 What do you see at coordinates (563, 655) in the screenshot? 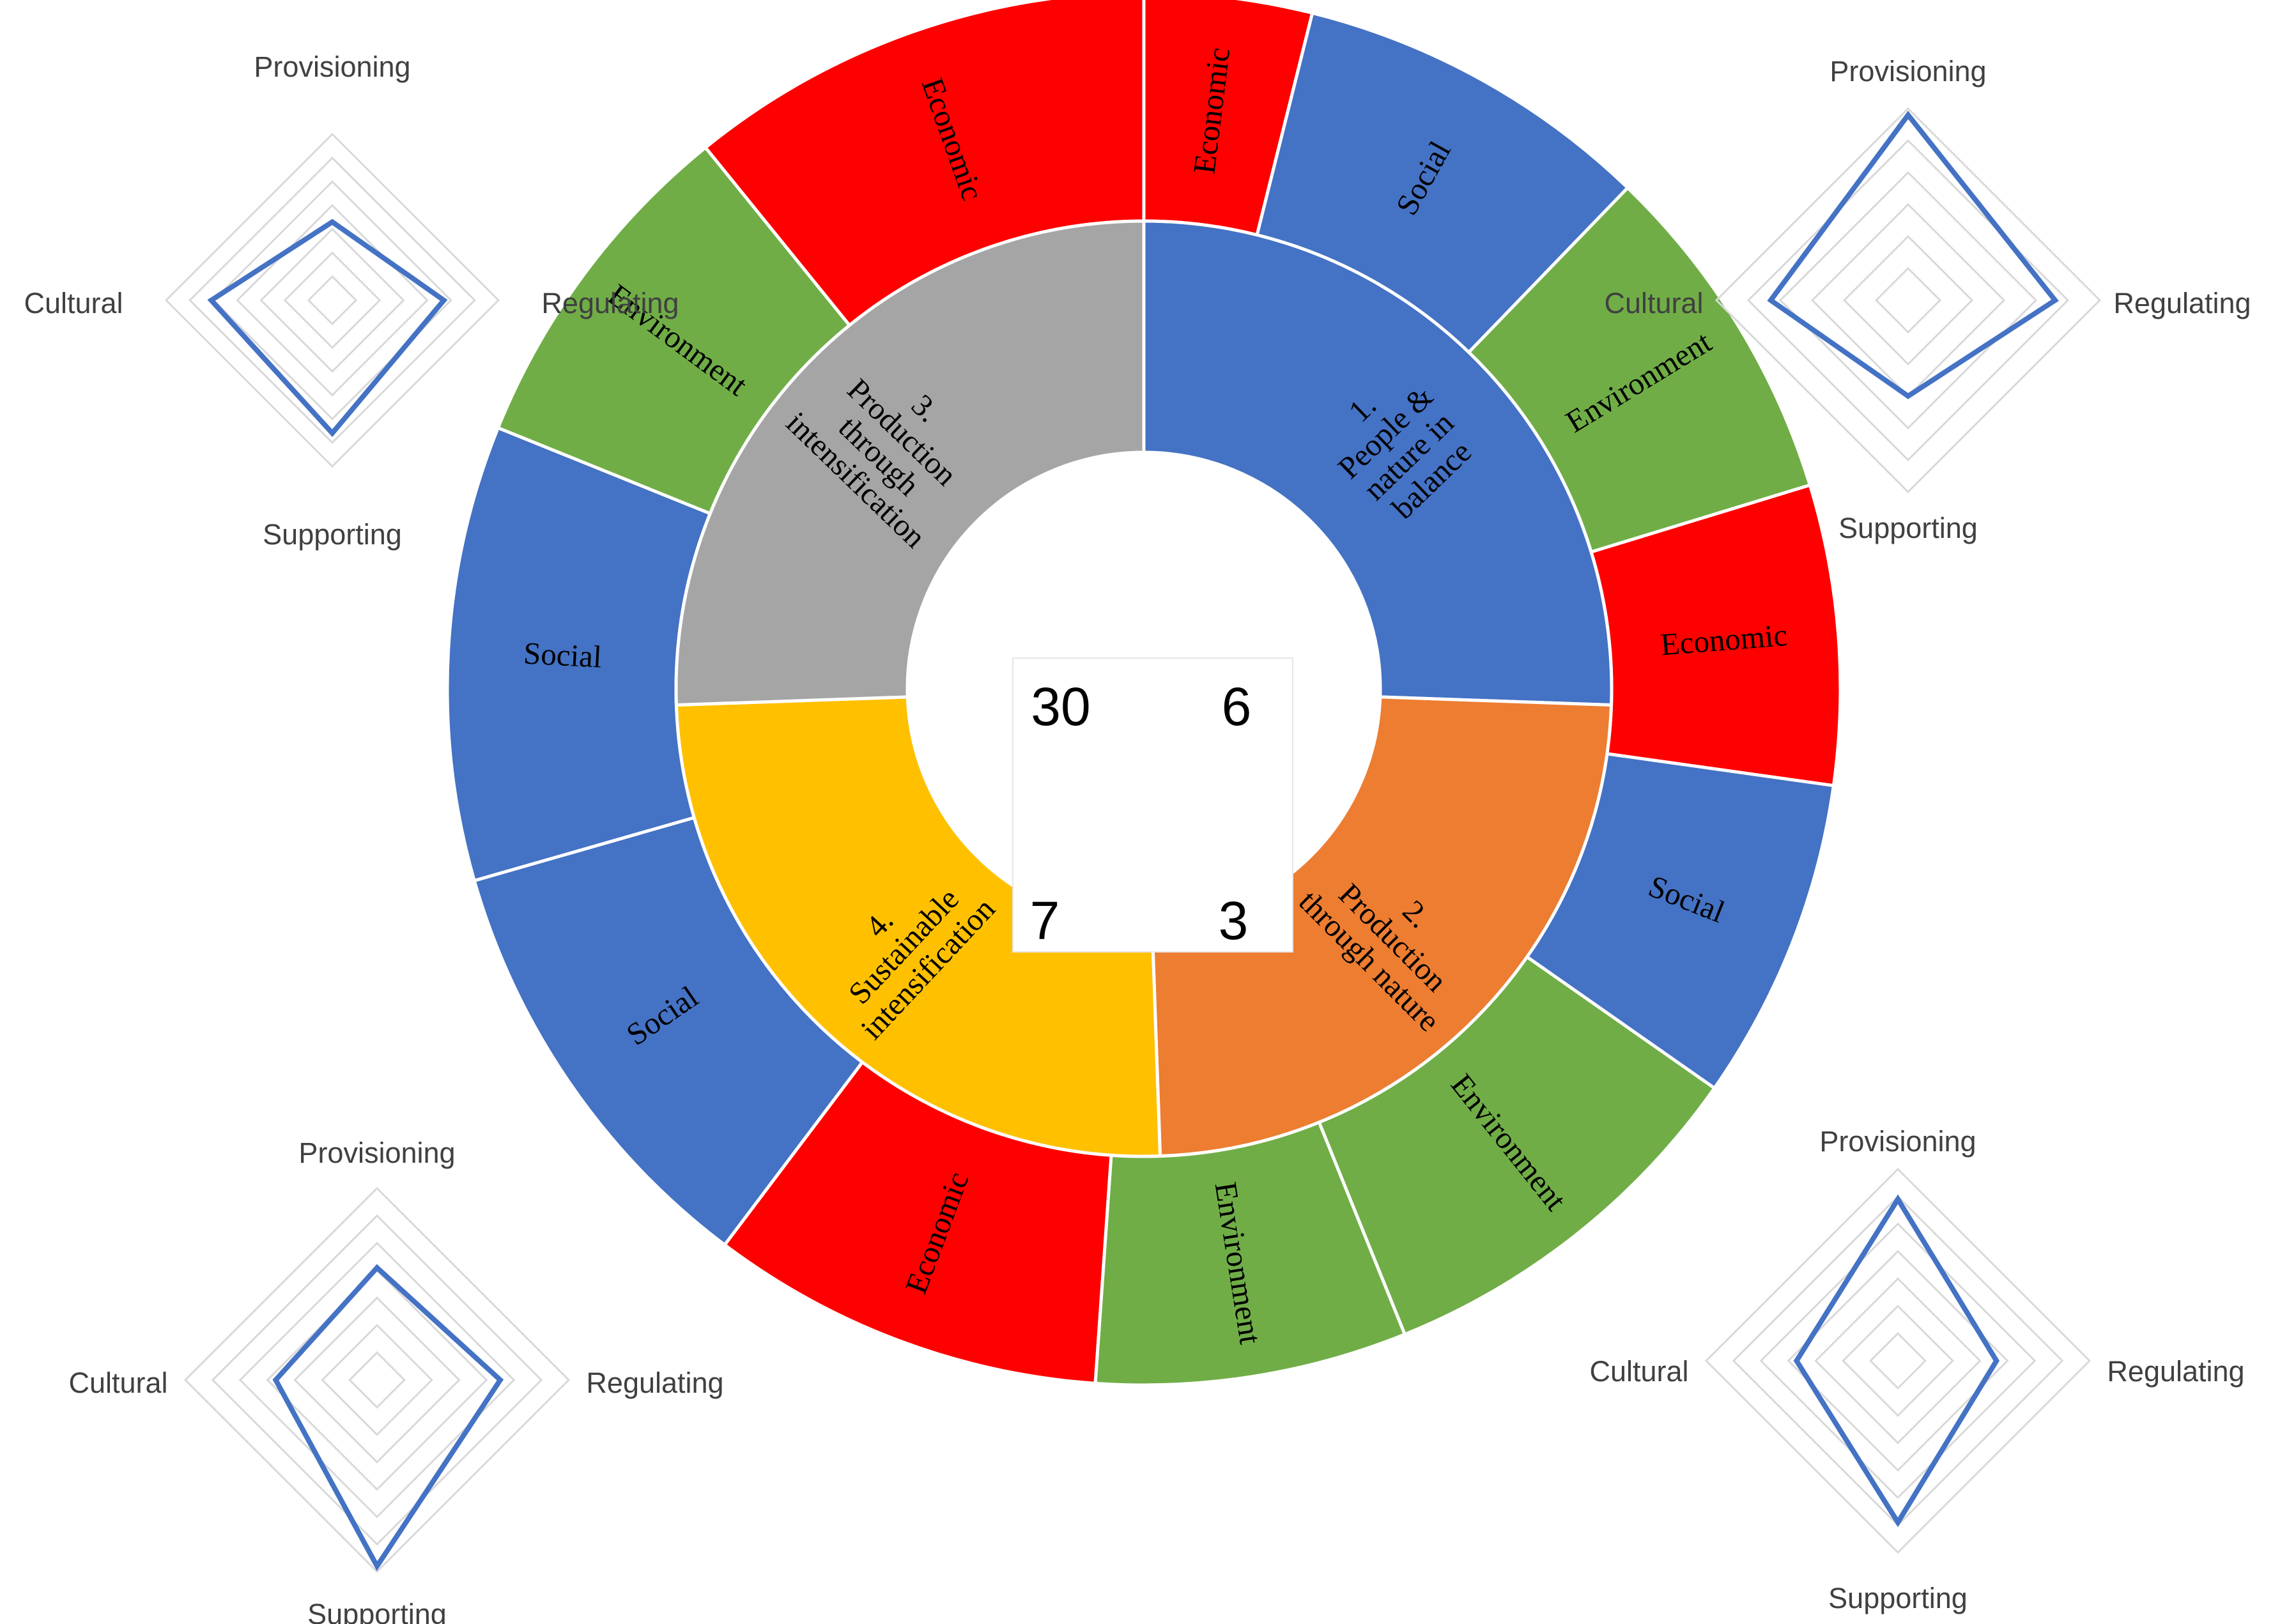
I see `outer-segment-label: Social` at bounding box center [563, 655].